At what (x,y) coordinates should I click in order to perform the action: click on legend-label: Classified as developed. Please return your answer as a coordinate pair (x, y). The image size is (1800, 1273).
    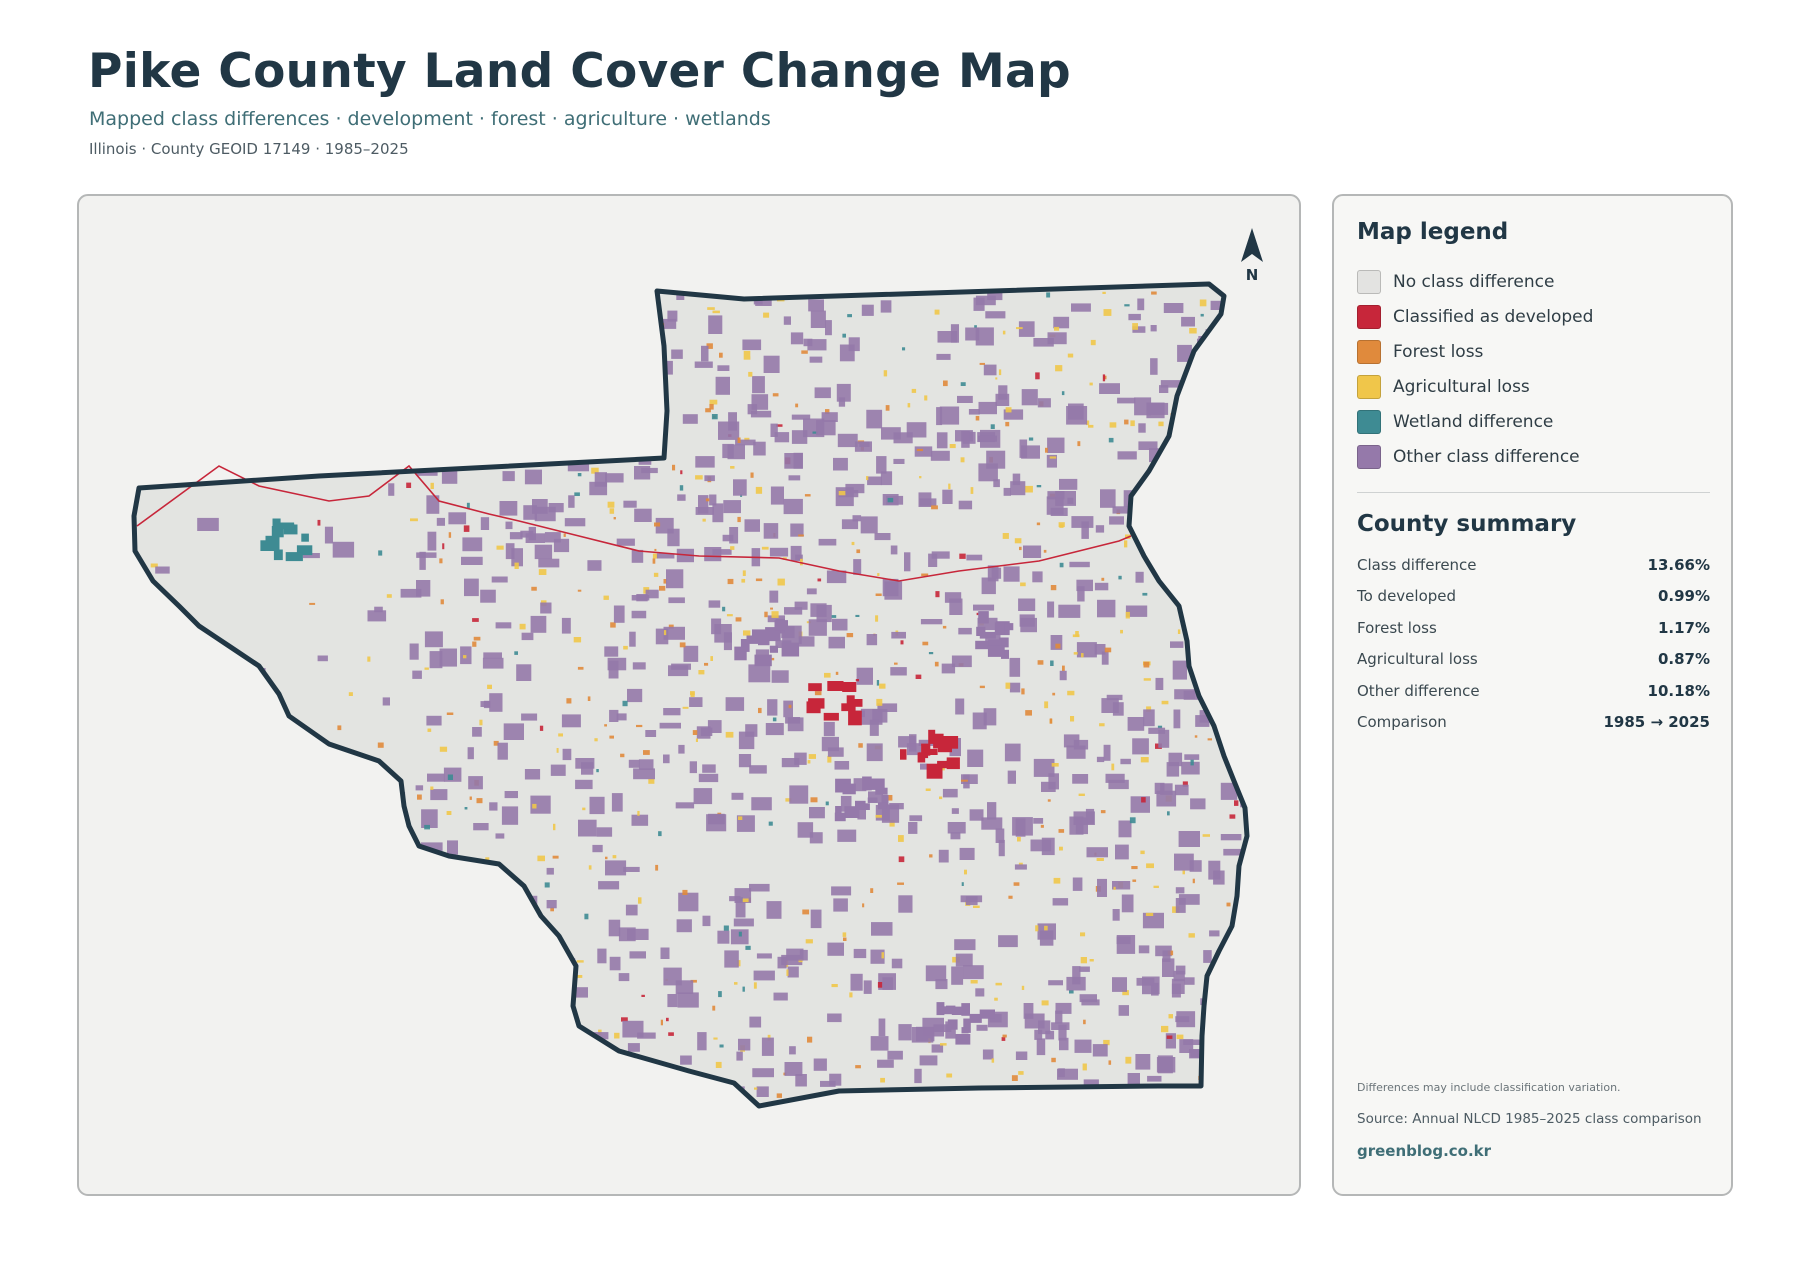
    Looking at the image, I should click on (1493, 316).